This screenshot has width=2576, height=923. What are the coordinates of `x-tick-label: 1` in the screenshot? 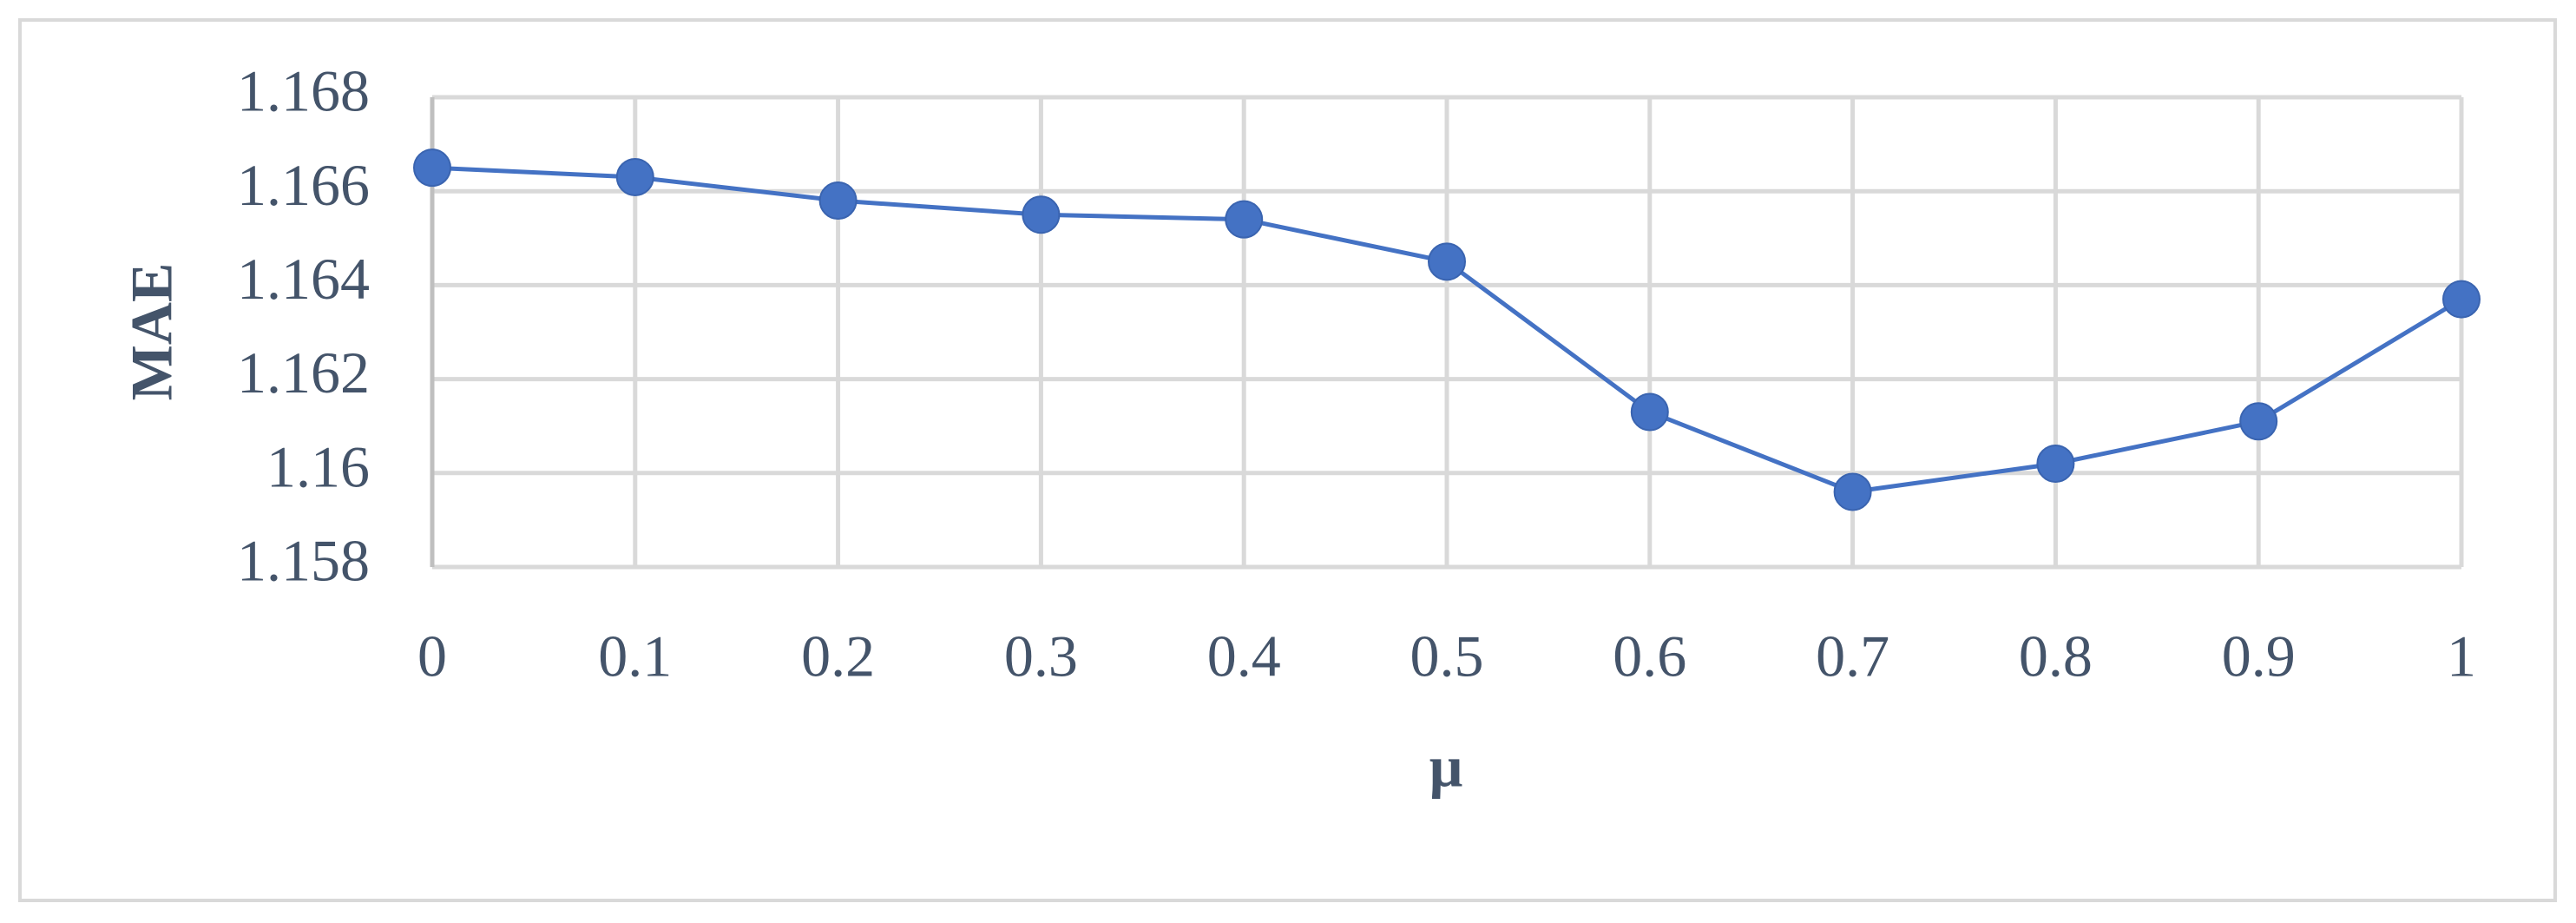 It's located at (2462, 656).